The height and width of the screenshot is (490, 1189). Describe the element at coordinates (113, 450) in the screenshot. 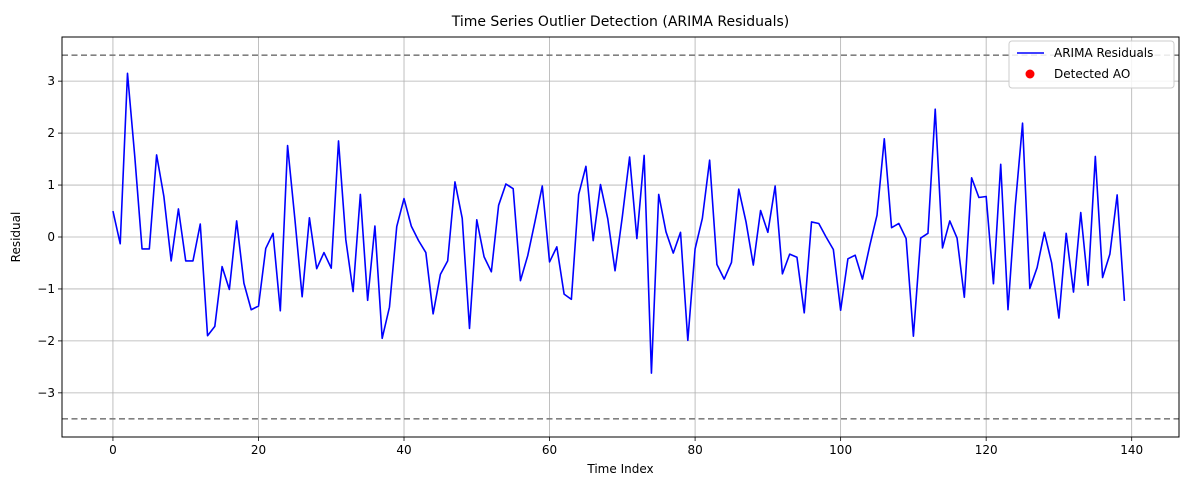

I see `x-tick-label: 0` at that location.